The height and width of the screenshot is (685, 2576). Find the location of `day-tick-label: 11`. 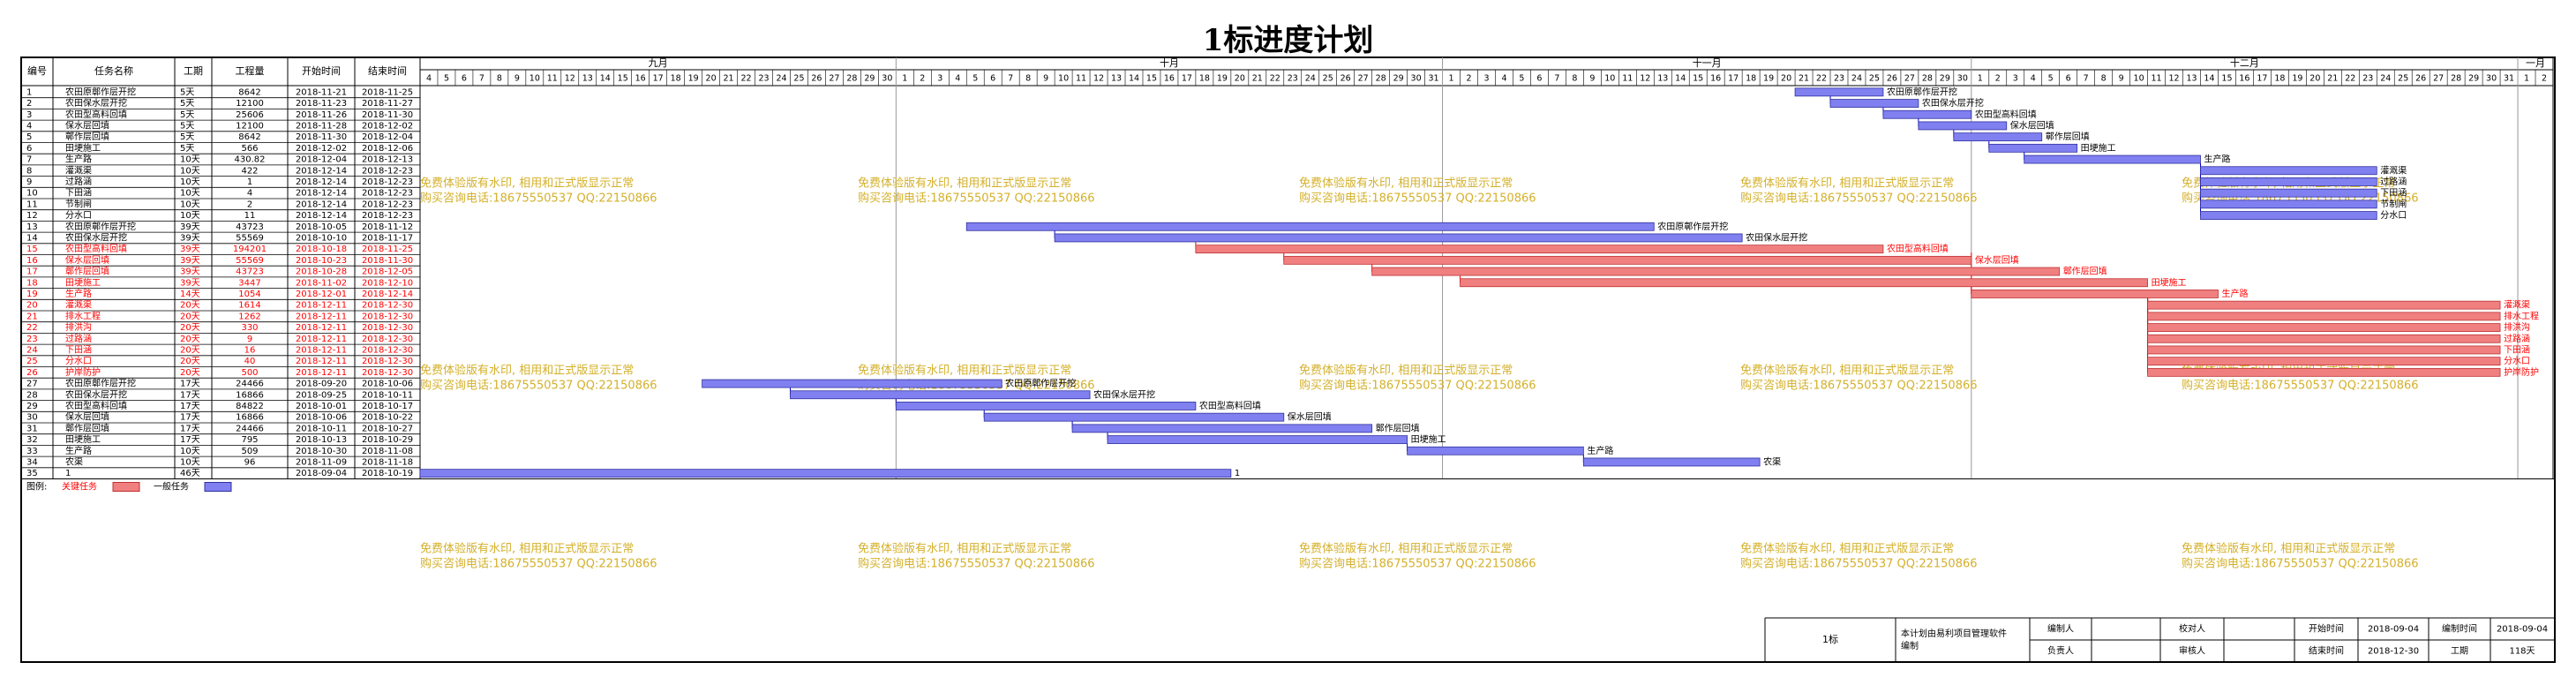

day-tick-label: 11 is located at coordinates (552, 79).